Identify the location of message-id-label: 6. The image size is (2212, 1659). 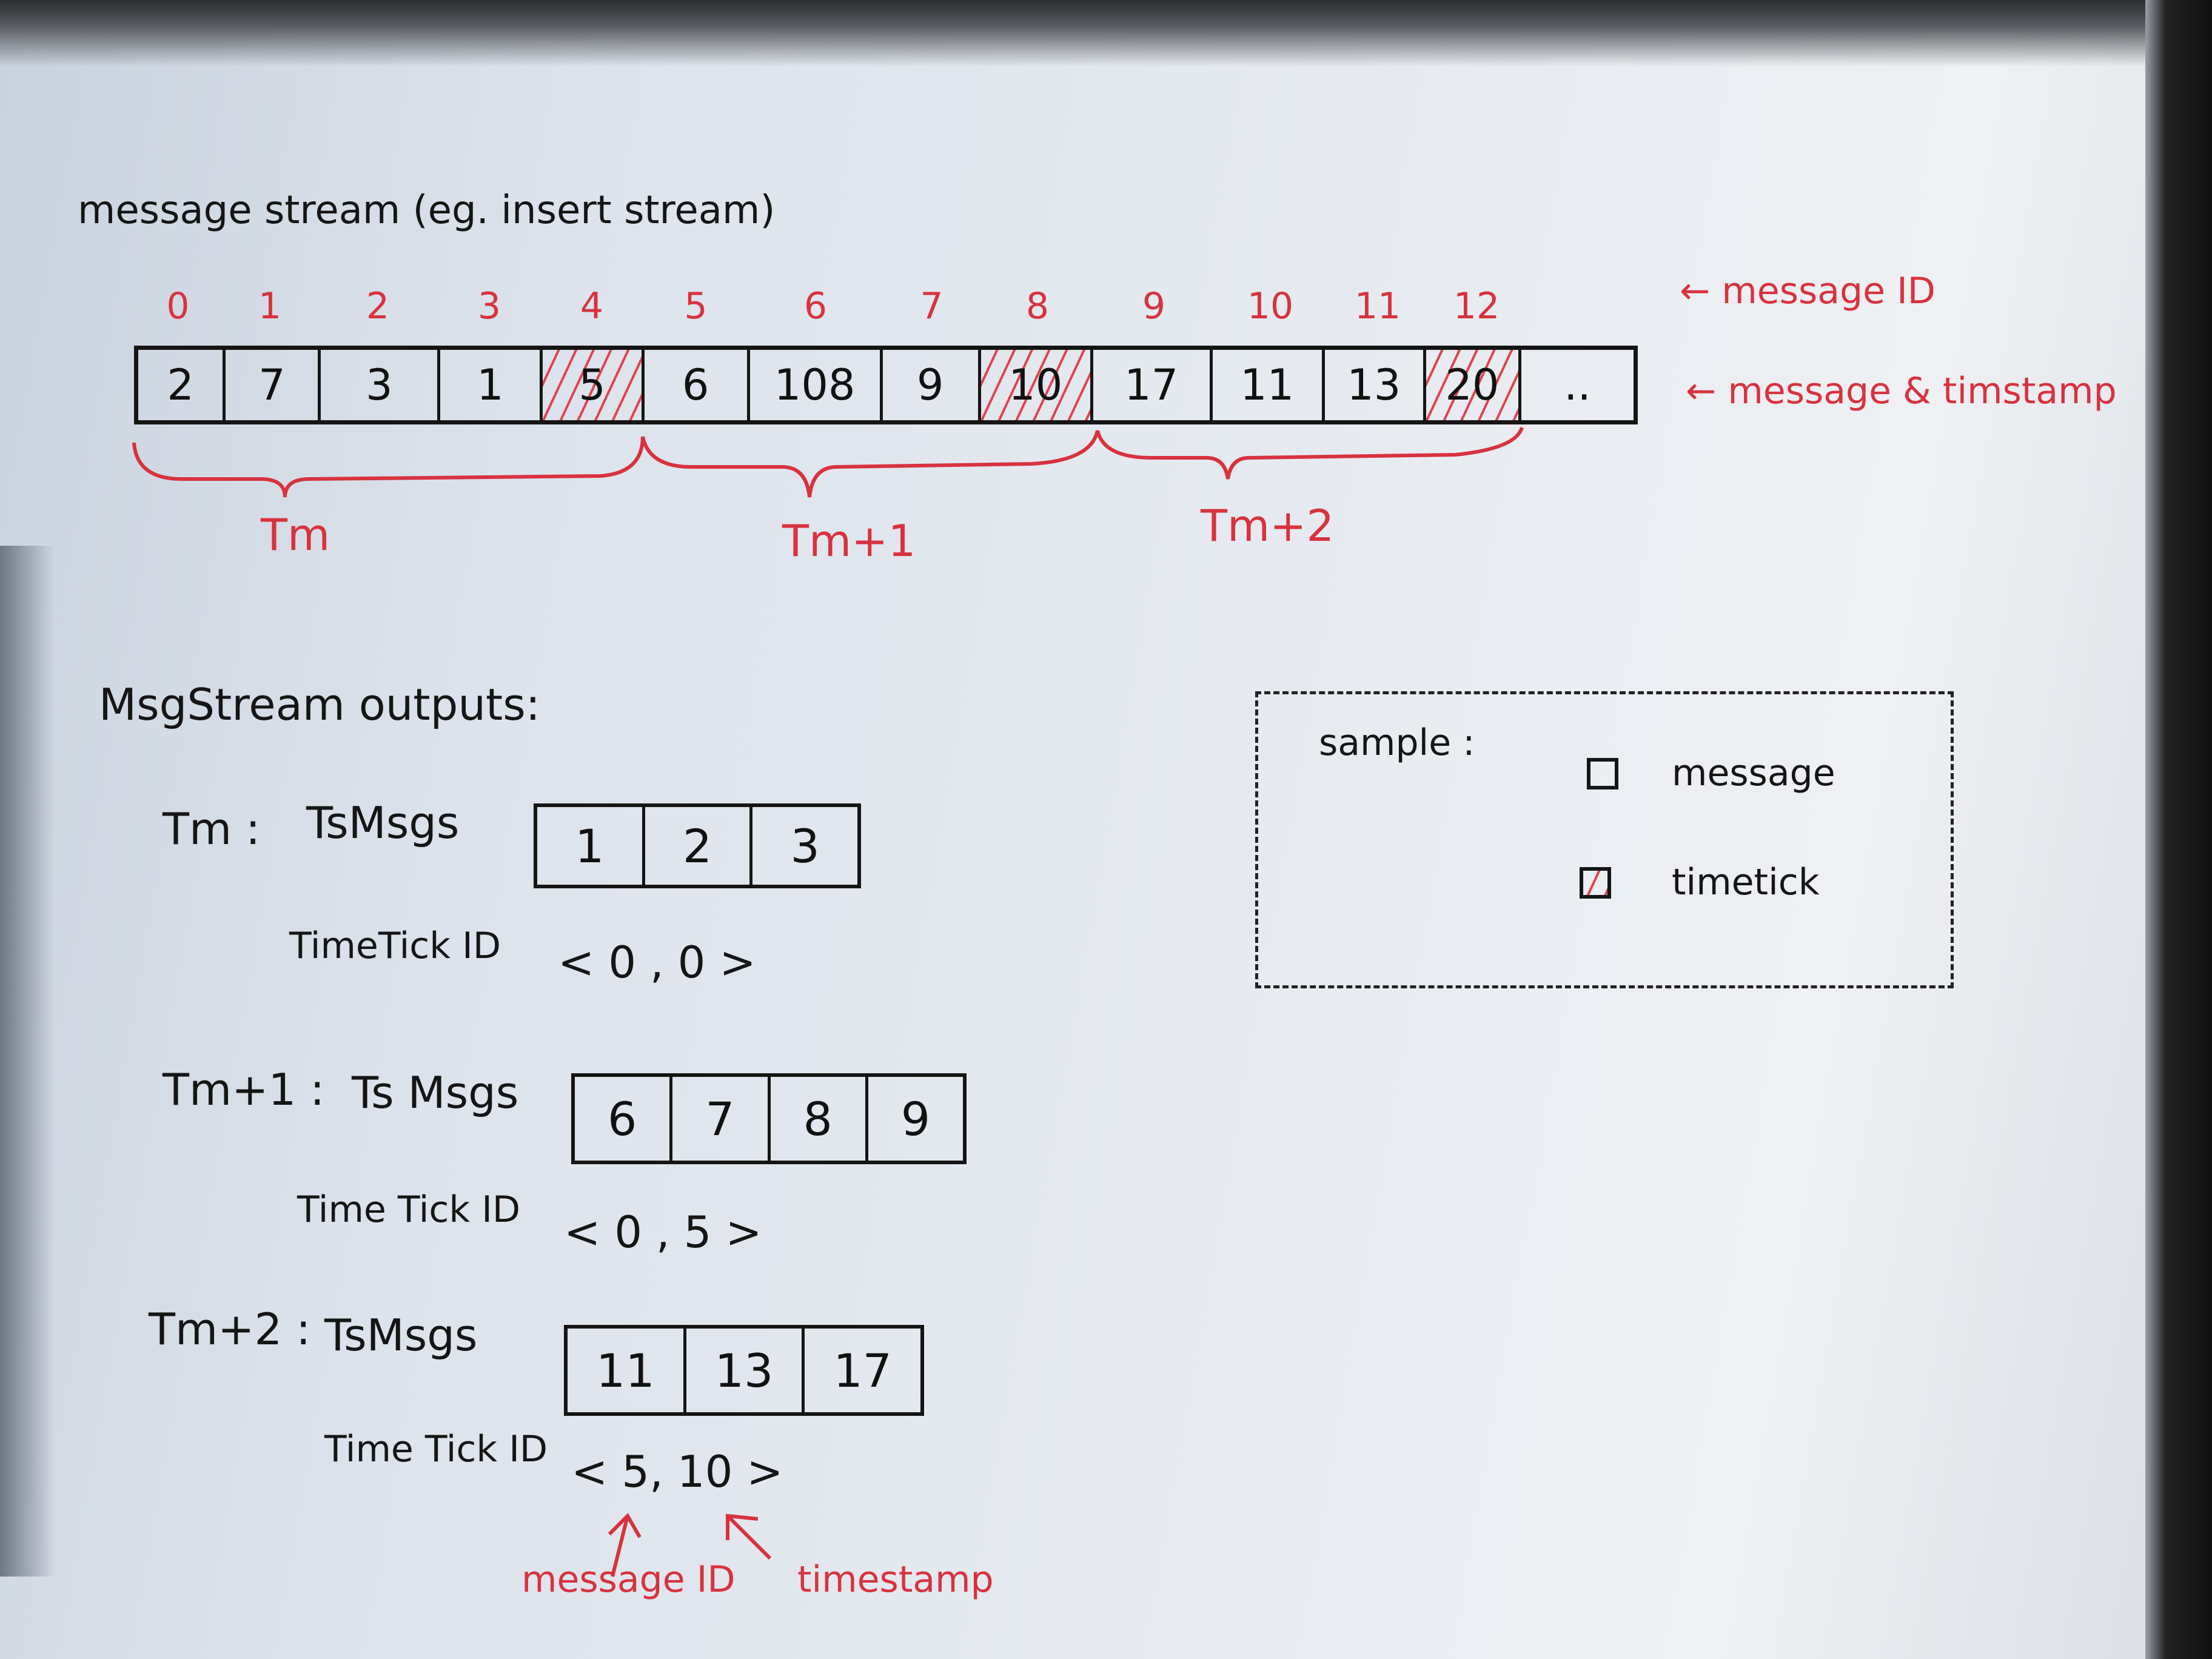
(815, 306).